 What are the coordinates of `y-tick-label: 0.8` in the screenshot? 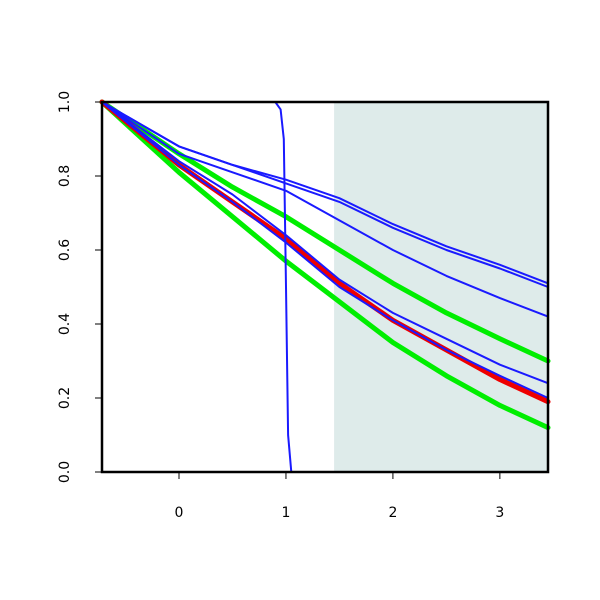 It's located at (65, 176).